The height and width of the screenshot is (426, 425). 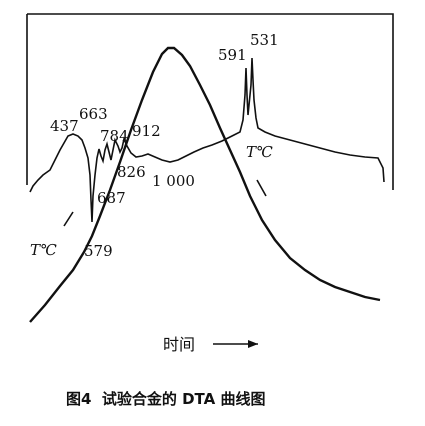 I want to click on peak-label-826: 826, so click(x=131, y=172).